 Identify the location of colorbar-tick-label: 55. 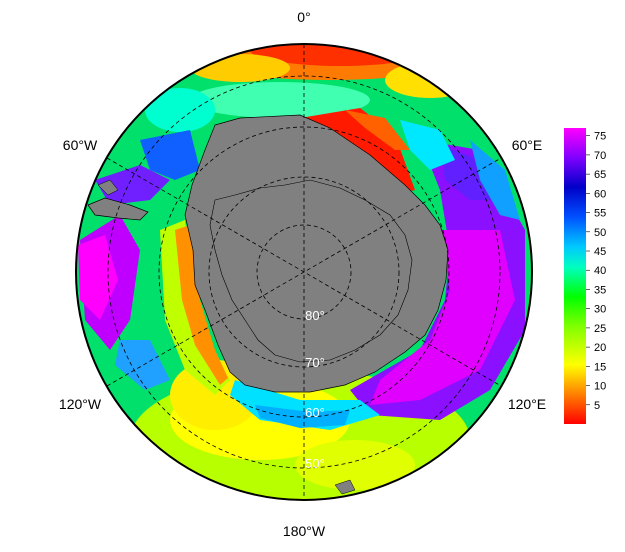
(600, 214).